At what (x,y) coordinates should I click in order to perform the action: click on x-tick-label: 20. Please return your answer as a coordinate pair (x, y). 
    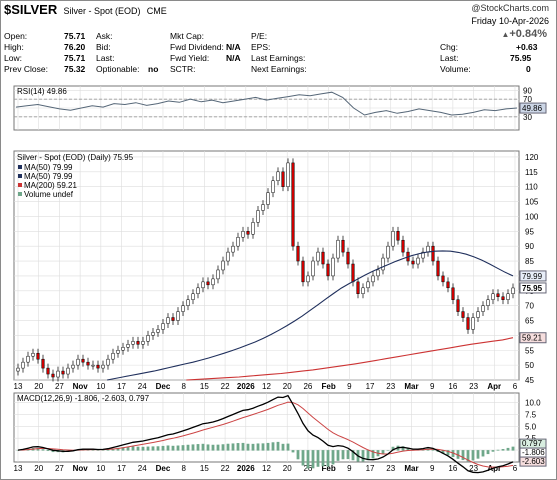
    Looking at the image, I should click on (38, 386).